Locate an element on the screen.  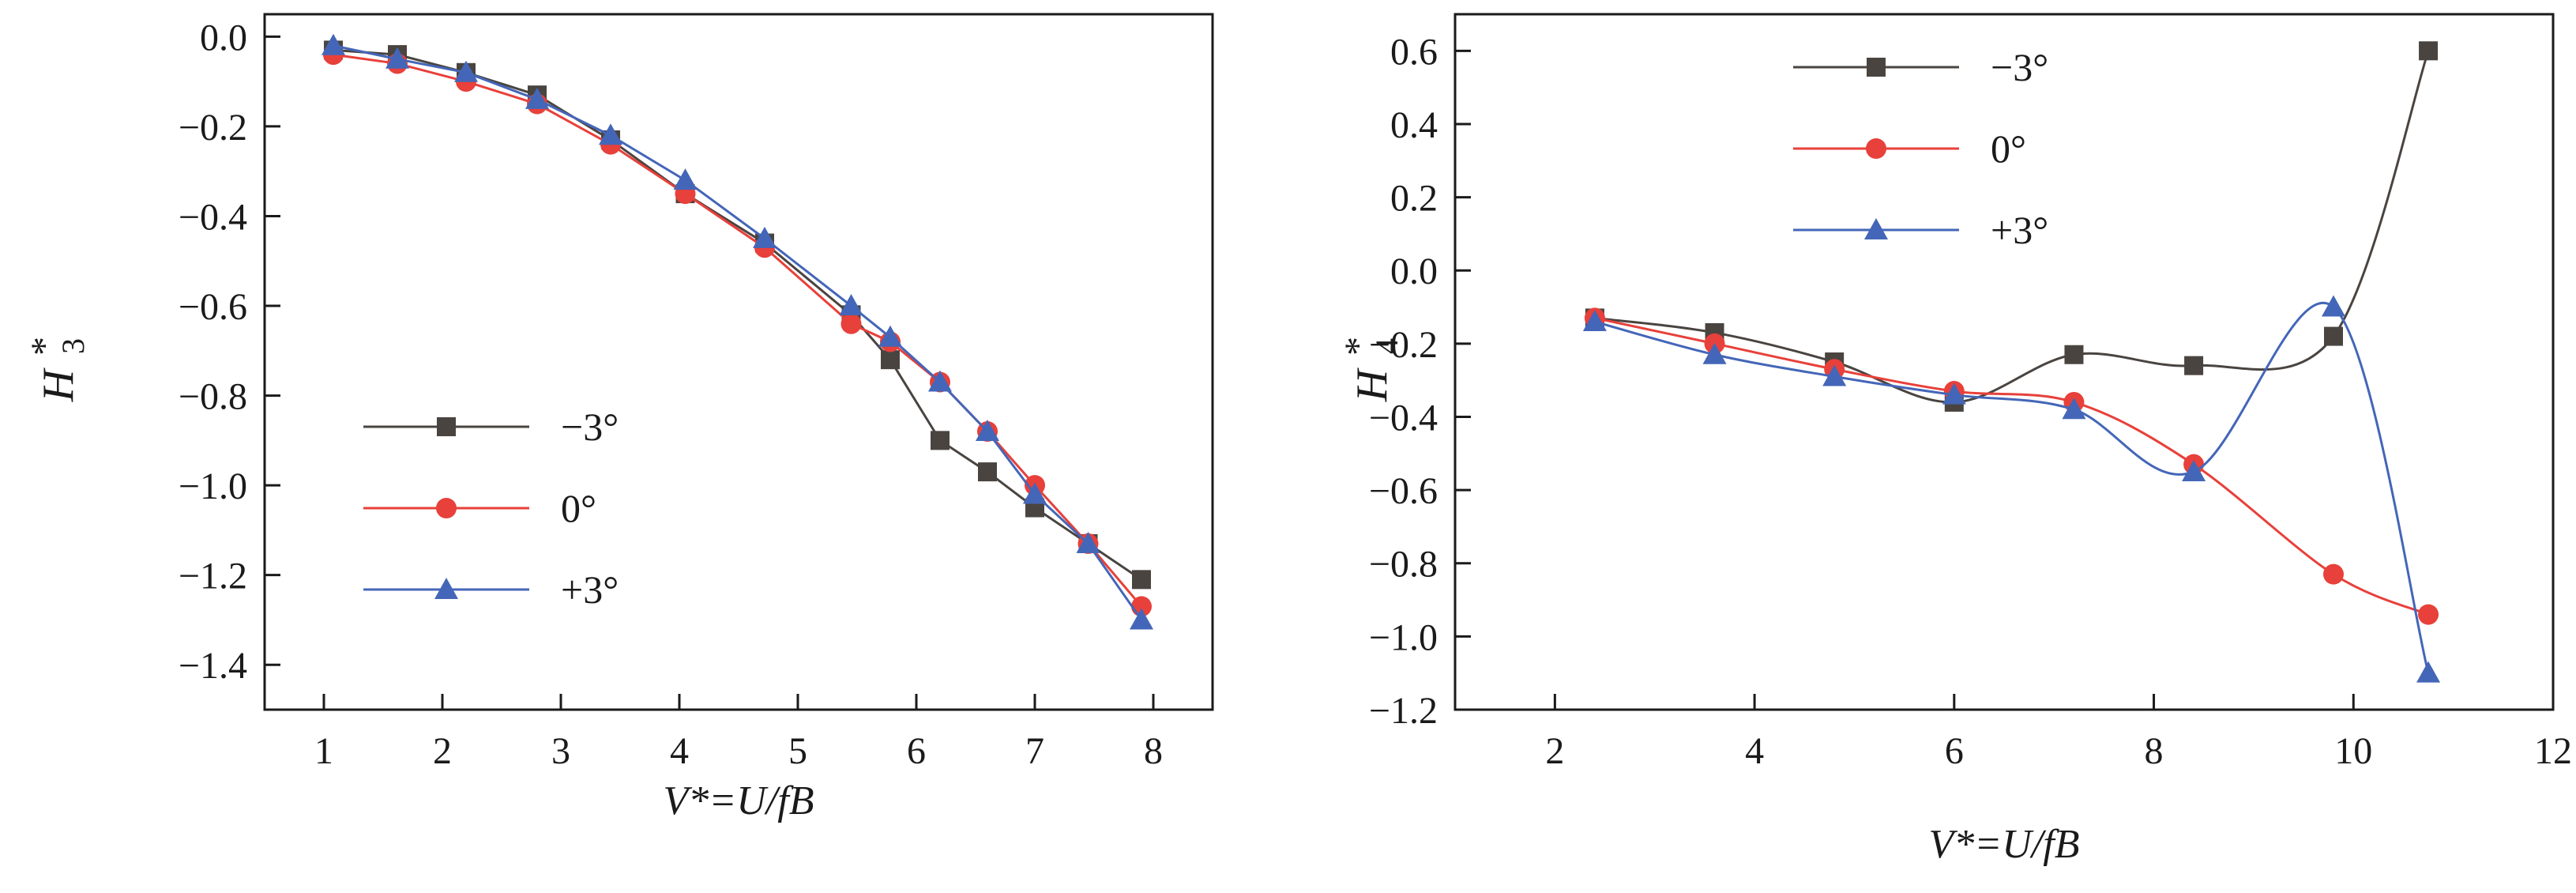
y-tick-label: 0.2 is located at coordinates (1414, 199).